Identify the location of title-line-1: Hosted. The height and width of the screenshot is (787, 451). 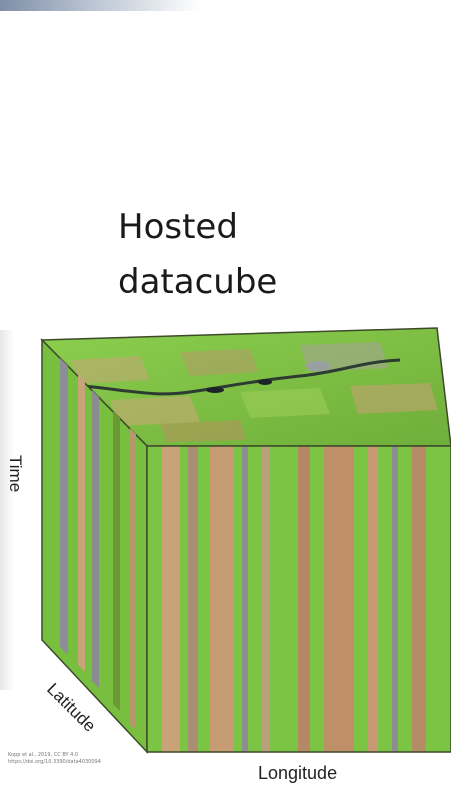
(178, 227).